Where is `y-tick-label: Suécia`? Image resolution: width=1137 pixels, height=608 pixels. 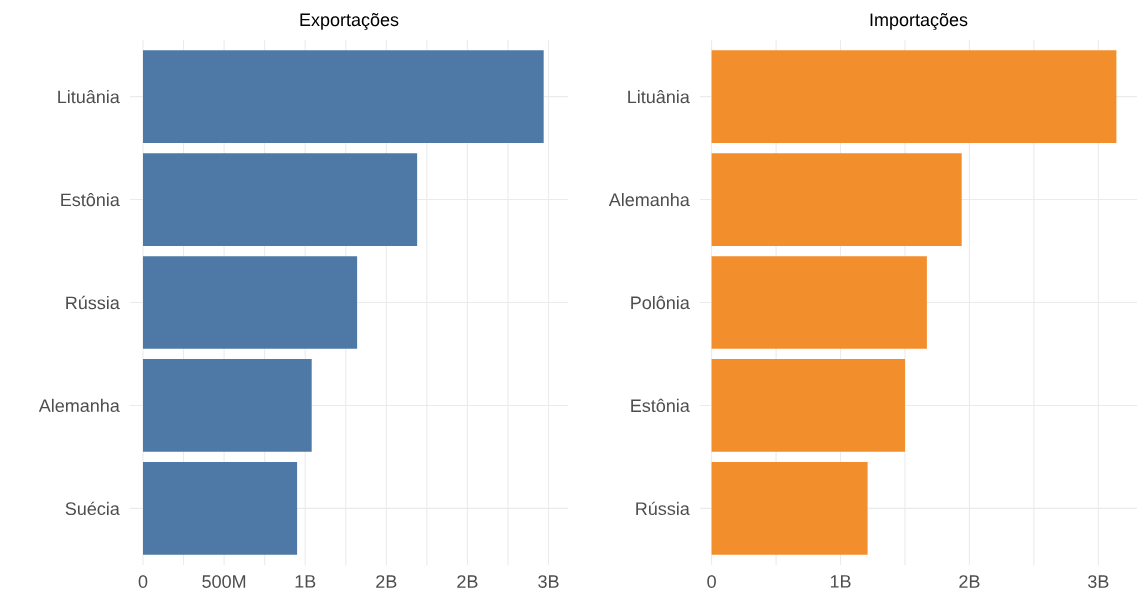 y-tick-label: Suécia is located at coordinates (92, 508).